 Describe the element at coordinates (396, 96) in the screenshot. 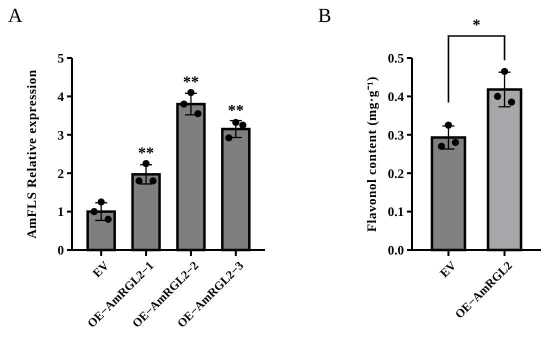

I see `y-tick-label: 0.4` at that location.